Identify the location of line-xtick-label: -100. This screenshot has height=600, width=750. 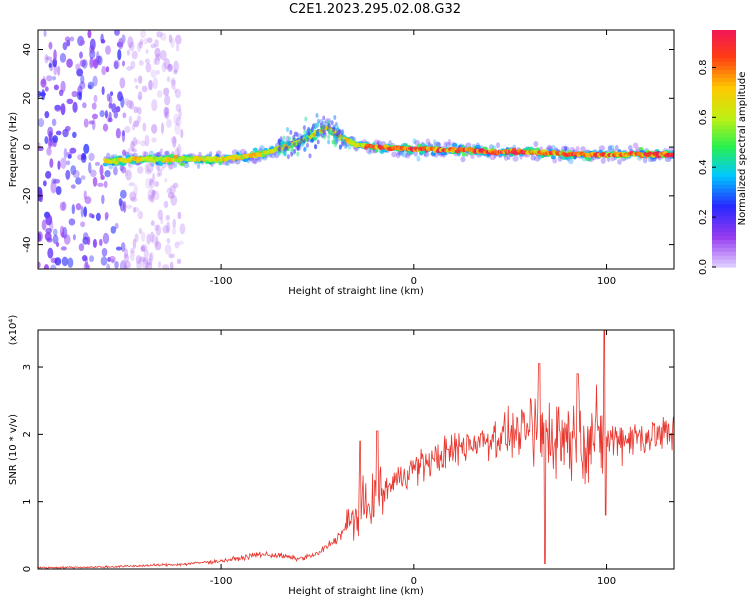
(221, 581).